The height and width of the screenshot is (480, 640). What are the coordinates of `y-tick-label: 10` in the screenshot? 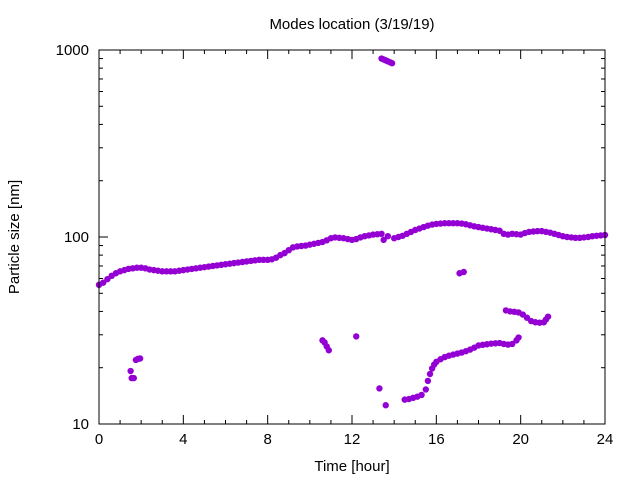 It's located at (80, 424).